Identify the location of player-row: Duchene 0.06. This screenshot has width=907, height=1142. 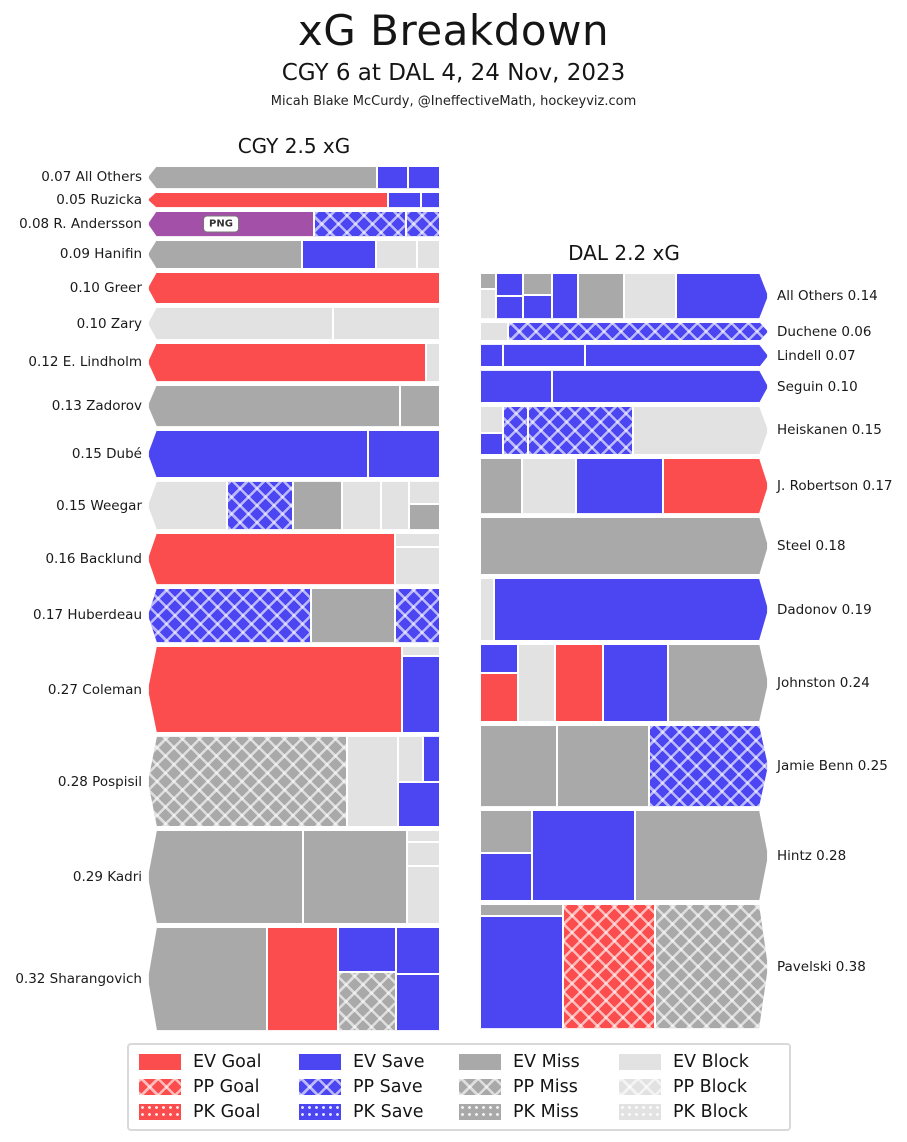
(675, 332).